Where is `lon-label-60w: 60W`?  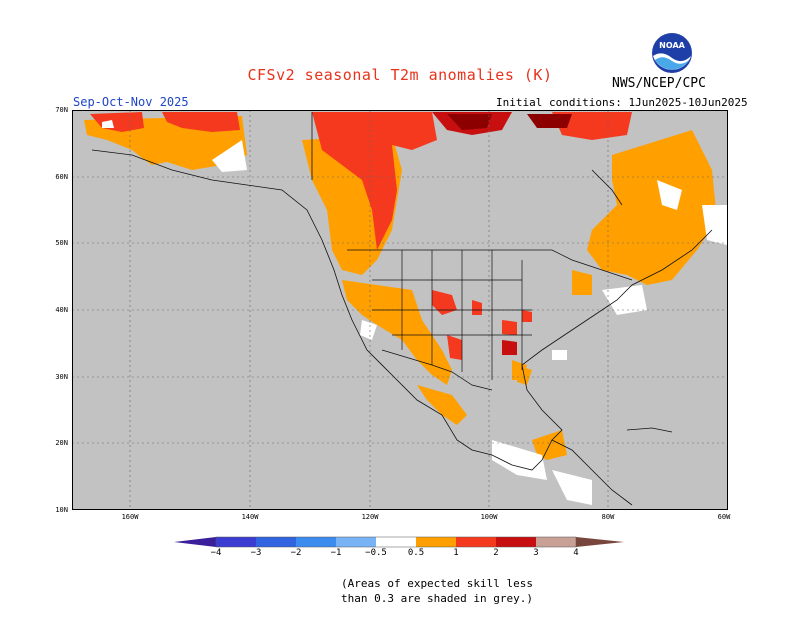
lon-label-60w: 60W is located at coordinates (724, 517).